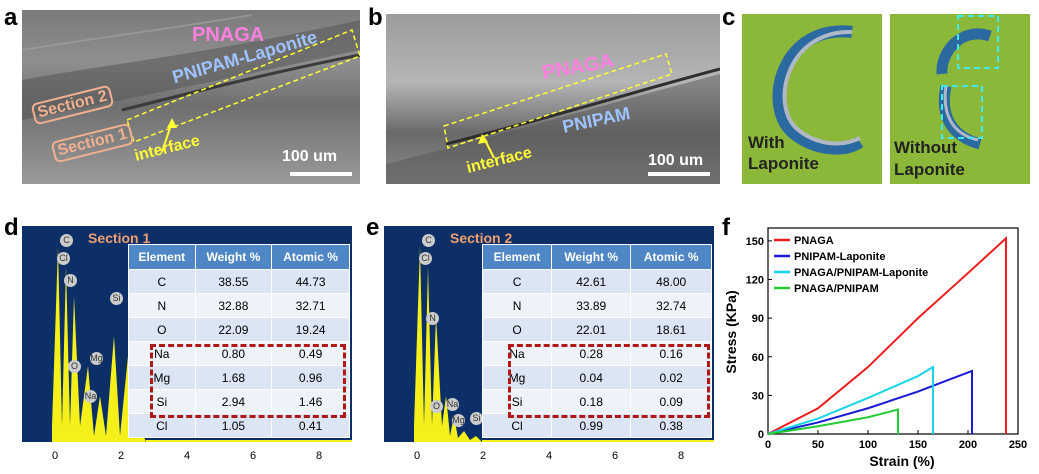 The height and width of the screenshot is (474, 1039). Describe the element at coordinates (233, 377) in the screenshot. I see `cell-weight: 1.68` at that location.